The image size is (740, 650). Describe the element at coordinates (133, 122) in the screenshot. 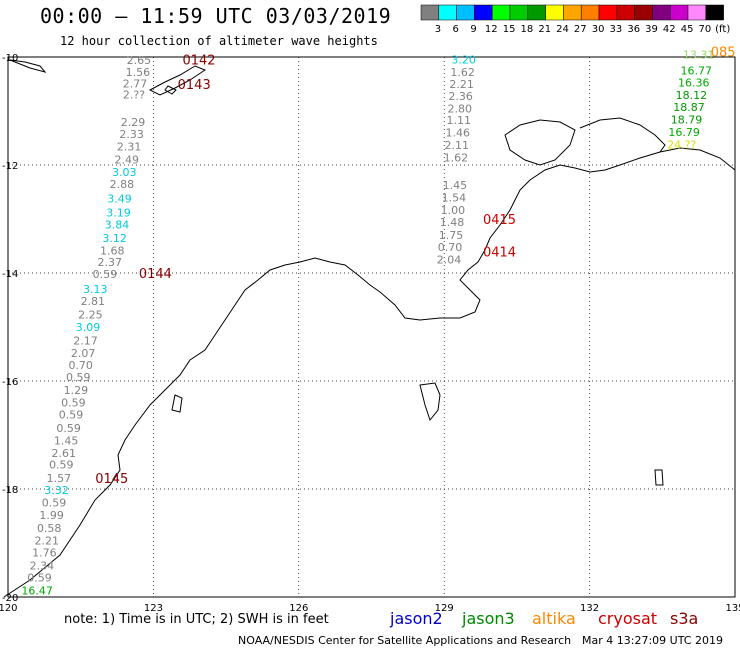

I see `swh-value: 2.29` at that location.